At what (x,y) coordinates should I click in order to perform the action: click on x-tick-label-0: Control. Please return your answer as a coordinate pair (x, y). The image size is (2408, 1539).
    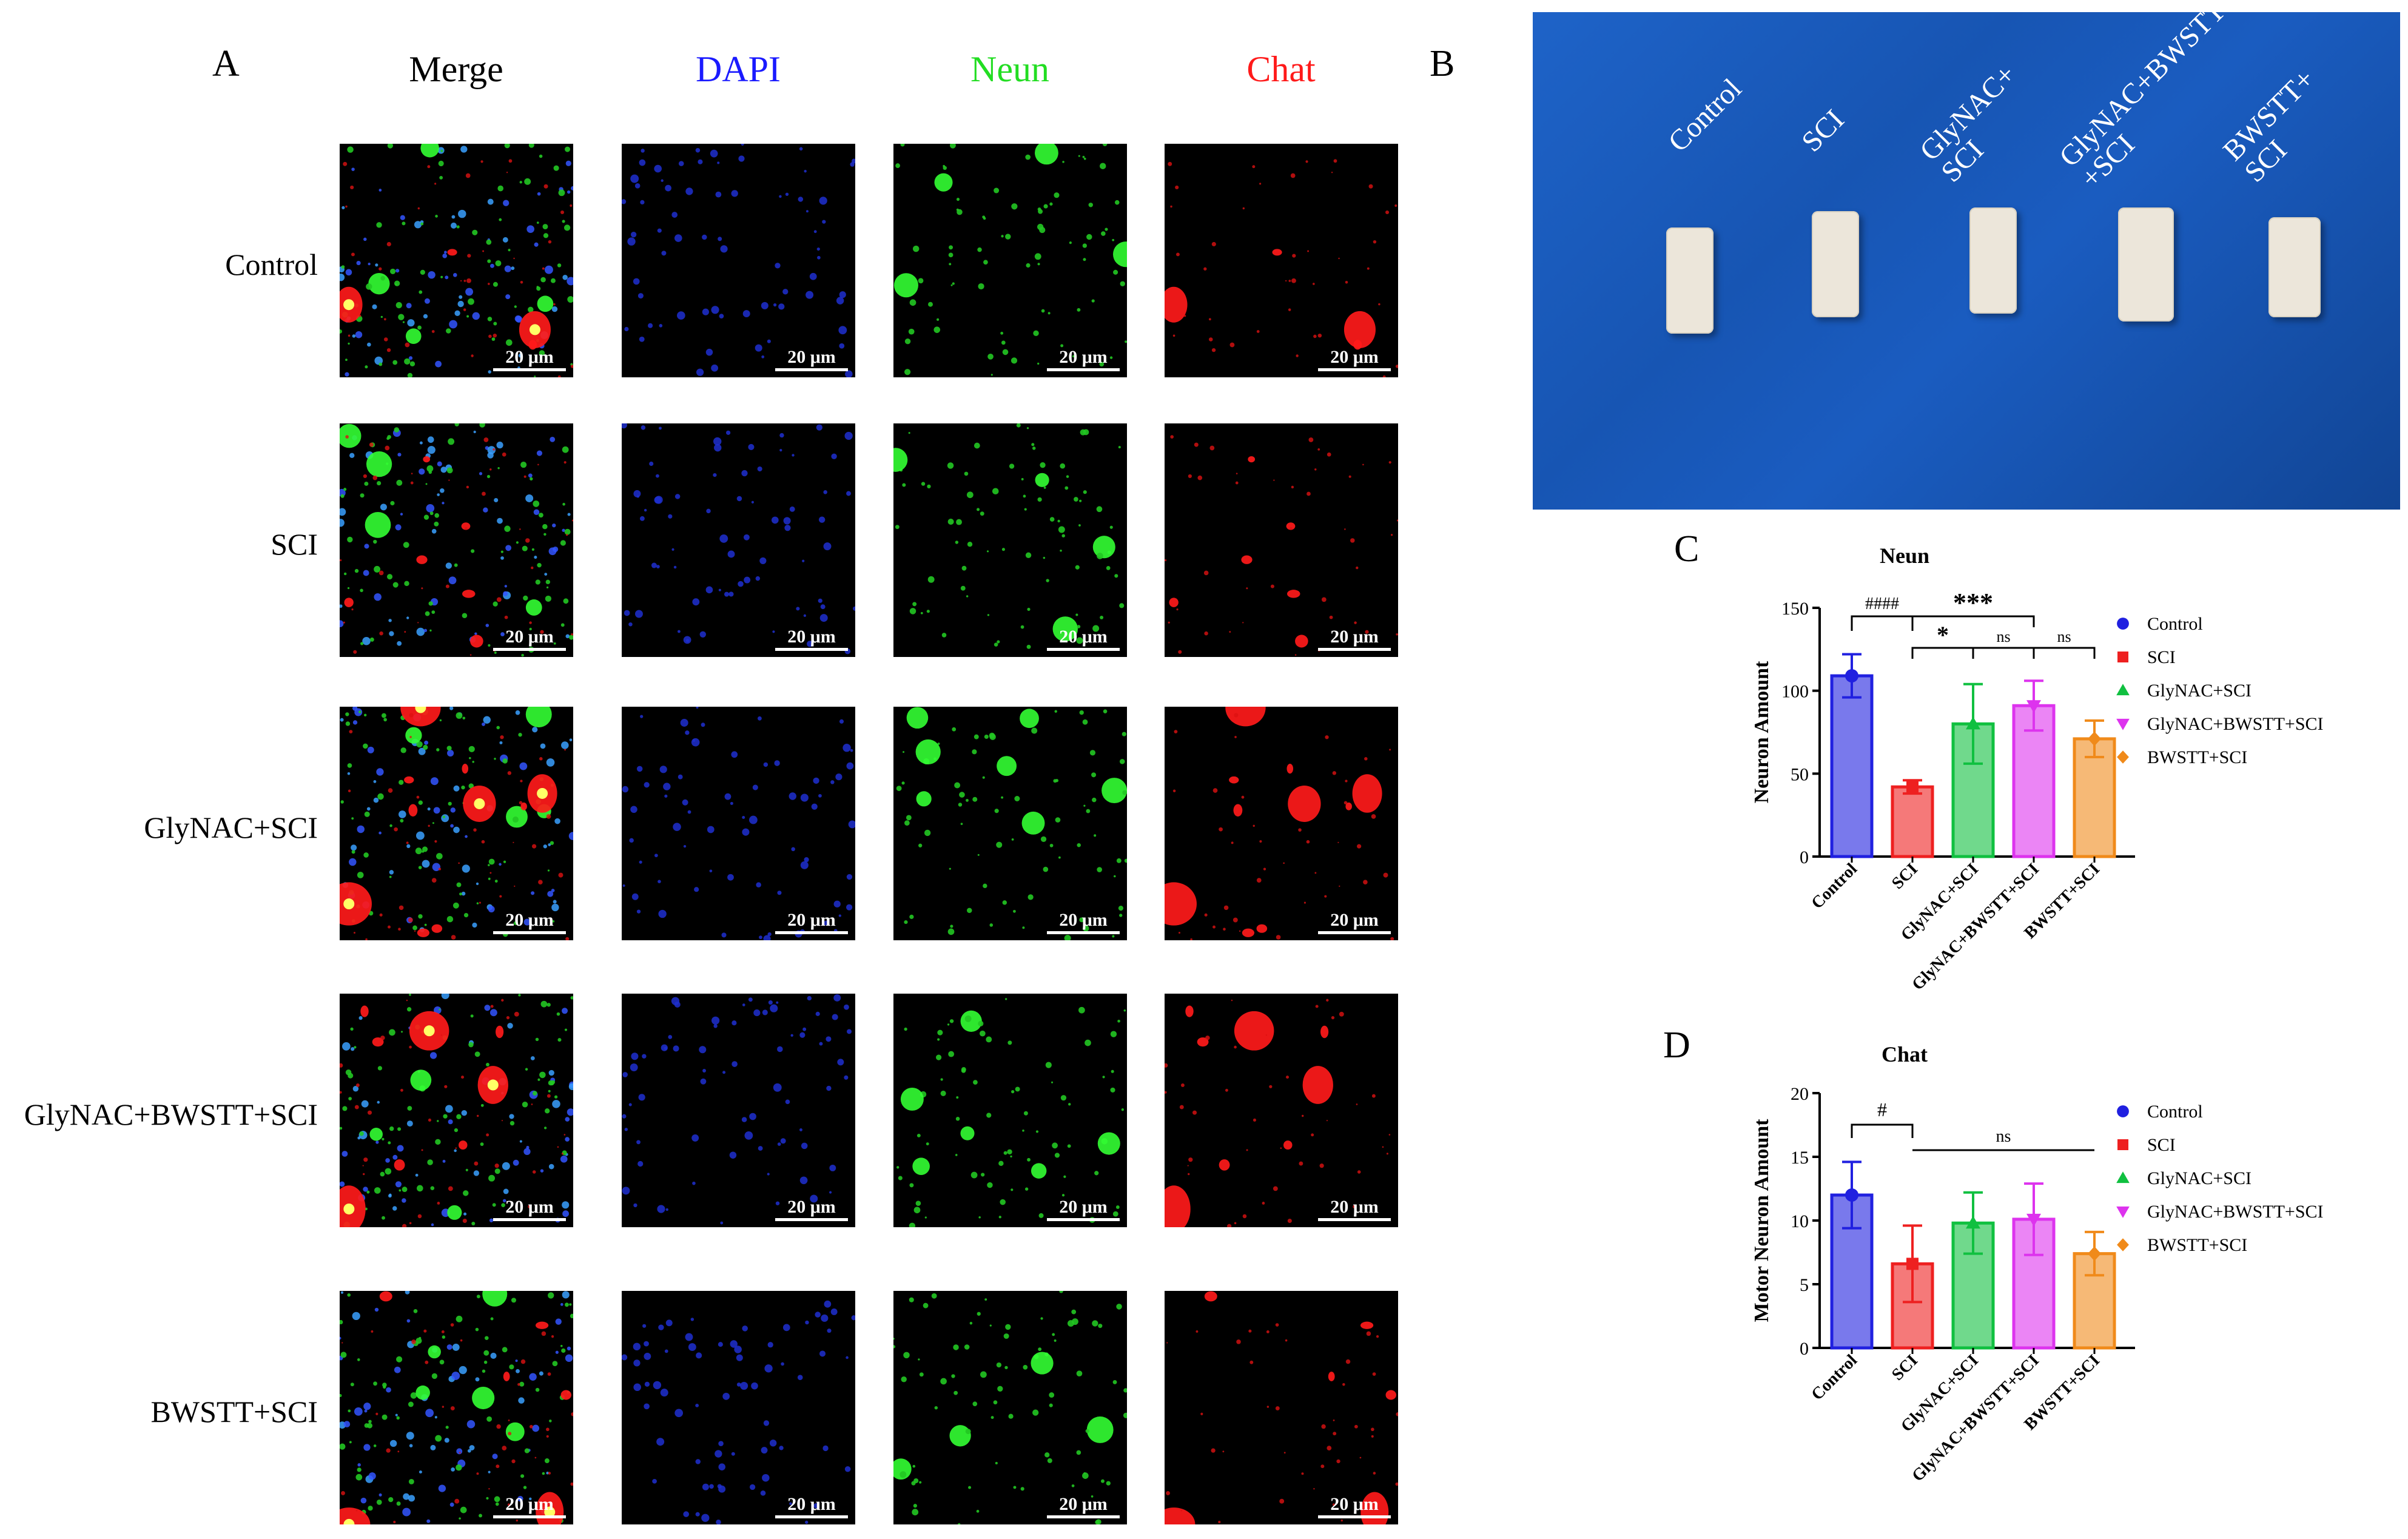
    Looking at the image, I should click on (1834, 1377).